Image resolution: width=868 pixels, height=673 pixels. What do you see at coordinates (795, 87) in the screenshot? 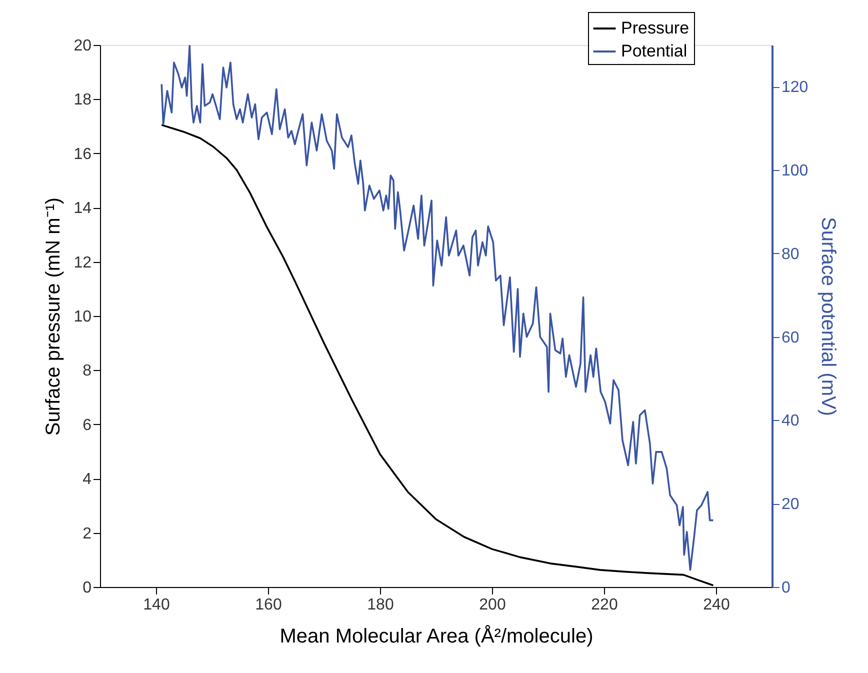
I see `y2-tick-label: 120` at bounding box center [795, 87].